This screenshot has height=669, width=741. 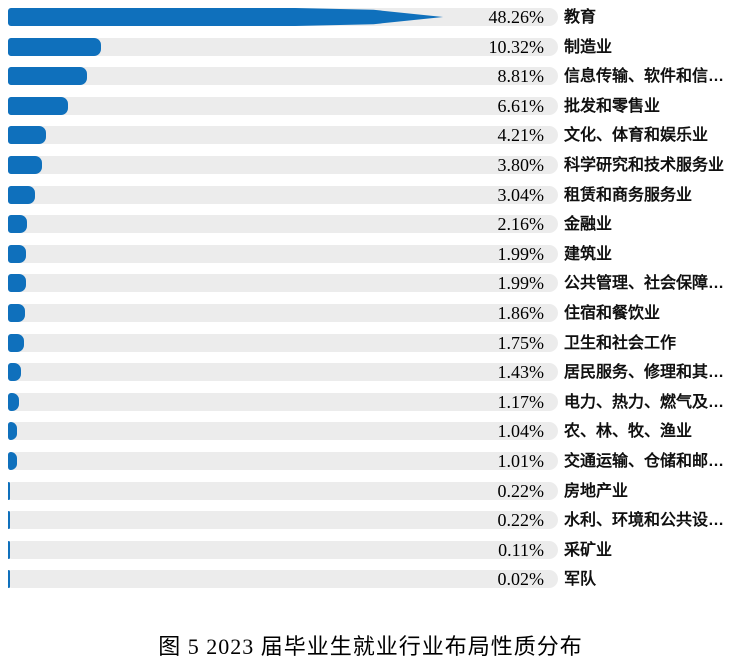 What do you see at coordinates (588, 254) in the screenshot?
I see `category-label: 建筑业` at bounding box center [588, 254].